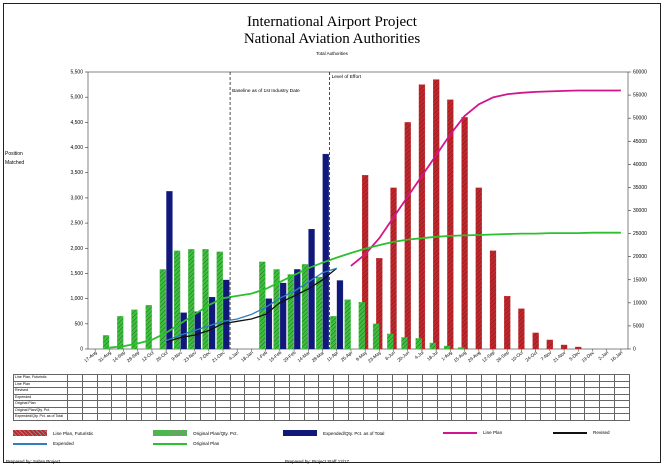 The width and height of the screenshot is (664, 465). I want to click on table-row: Line Plan, Futuristic, so click(322, 378).